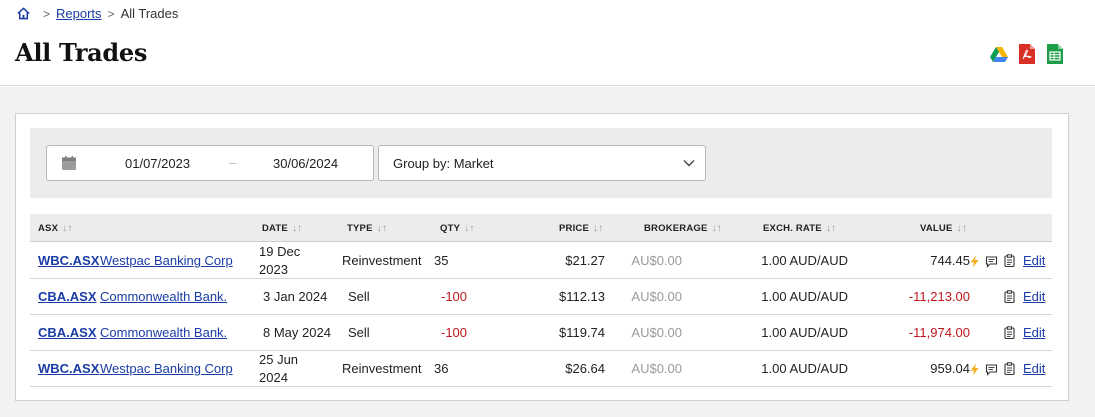 The image size is (1095, 417). What do you see at coordinates (367, 228) in the screenshot?
I see `column-header-type: TYPE ↓↑` at bounding box center [367, 228].